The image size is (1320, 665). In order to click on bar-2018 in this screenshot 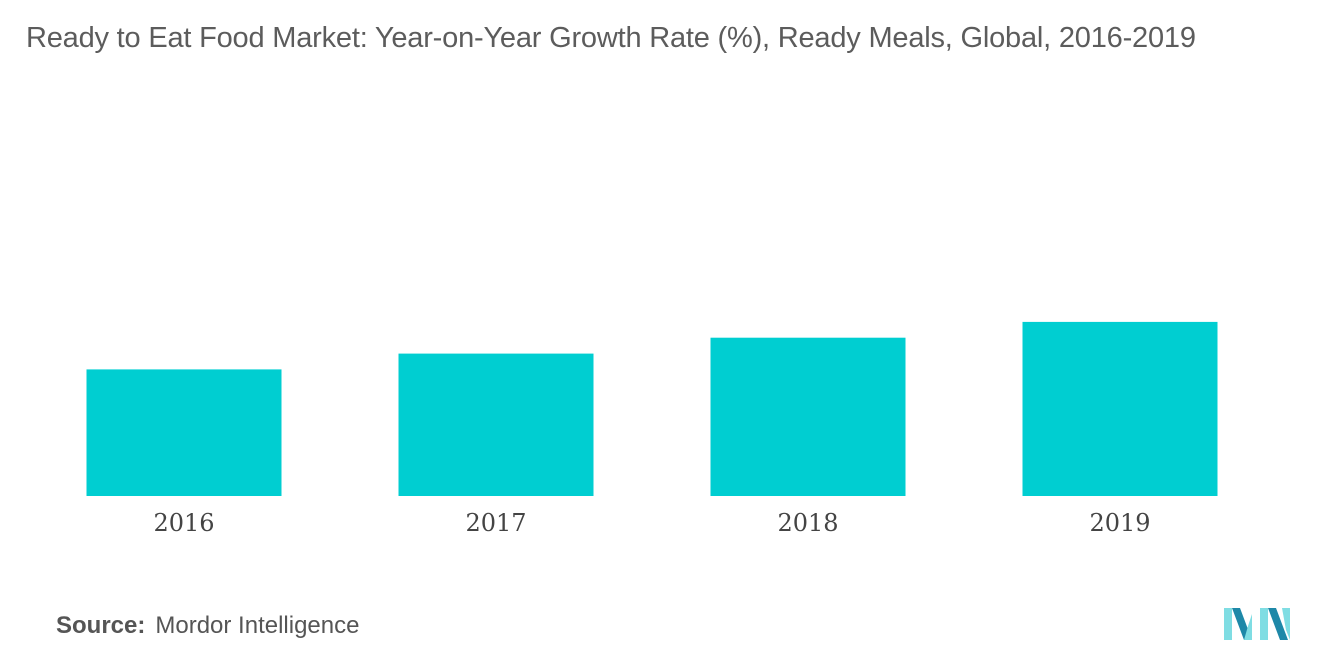, I will do `click(808, 416)`.